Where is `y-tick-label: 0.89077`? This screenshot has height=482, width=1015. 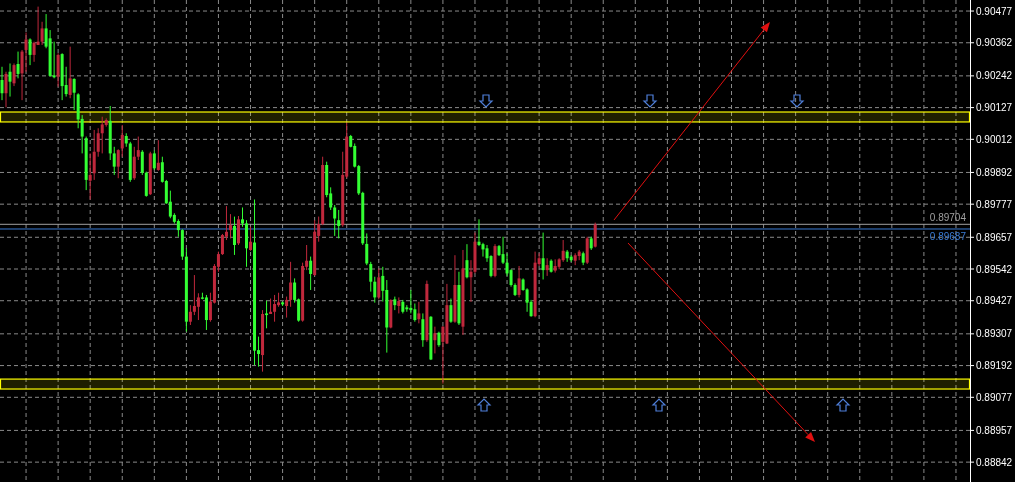 y-tick-label: 0.89077 is located at coordinates (994, 397).